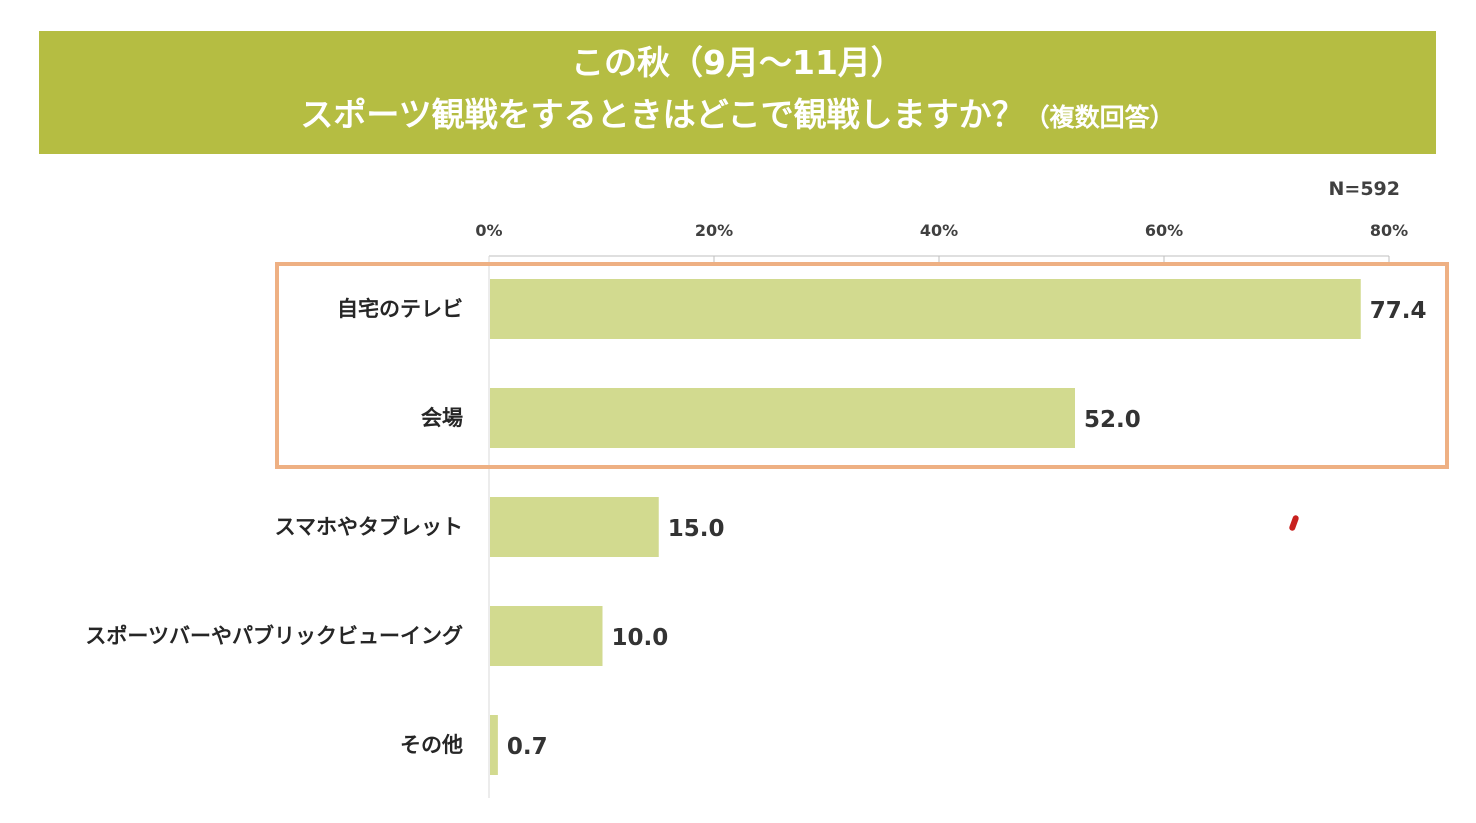 Image resolution: width=1476 pixels, height=823 pixels. I want to click on sample-size-label: N=592, so click(1364, 189).